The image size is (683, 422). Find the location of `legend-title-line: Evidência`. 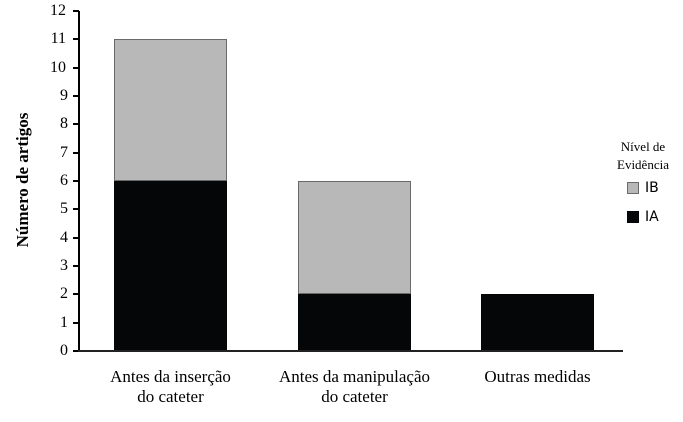

legend-title-line: Evidência is located at coordinates (643, 164).